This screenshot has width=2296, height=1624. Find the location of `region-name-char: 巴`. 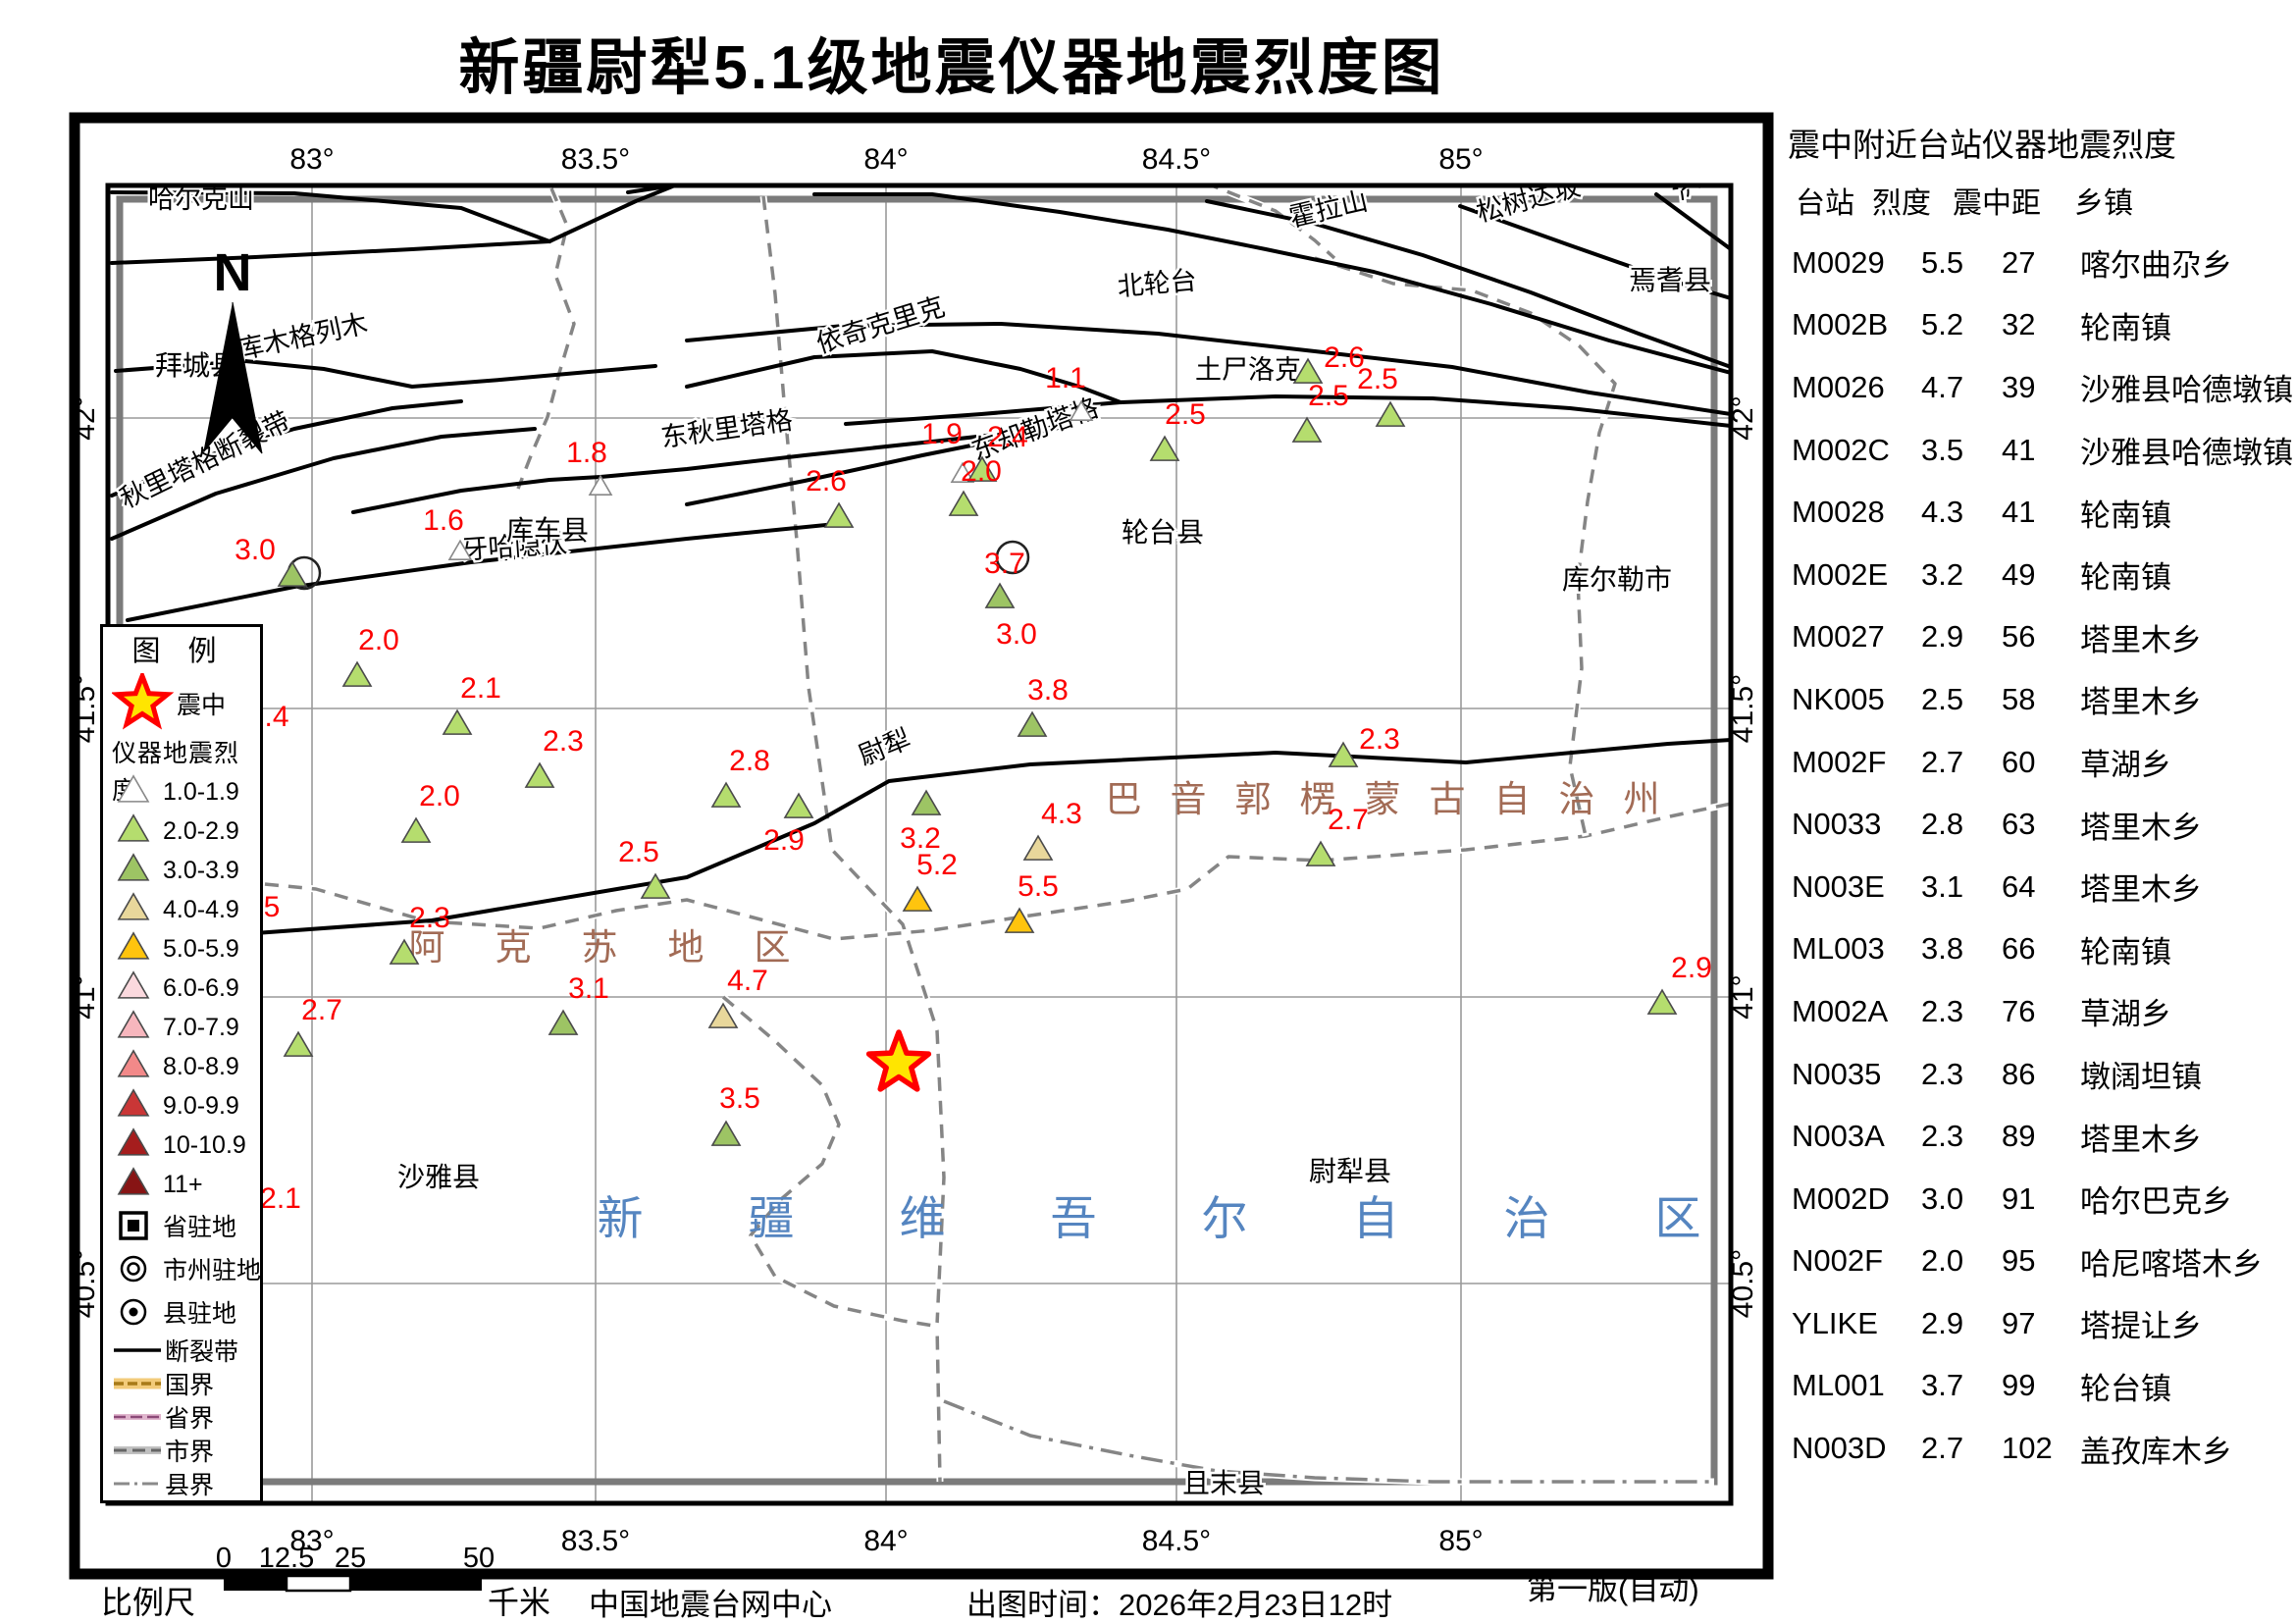

region-name-char: 巴 is located at coordinates (1124, 799).